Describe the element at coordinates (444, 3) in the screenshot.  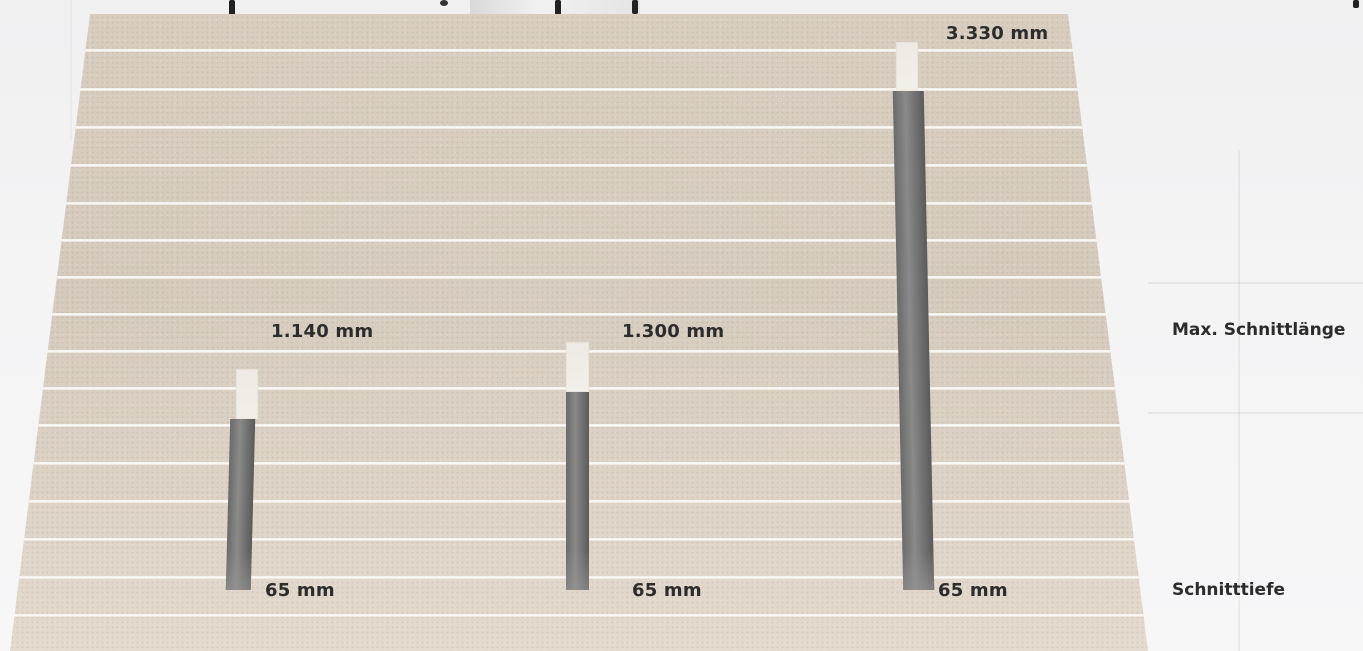
I see `machine-rod-foot` at that location.